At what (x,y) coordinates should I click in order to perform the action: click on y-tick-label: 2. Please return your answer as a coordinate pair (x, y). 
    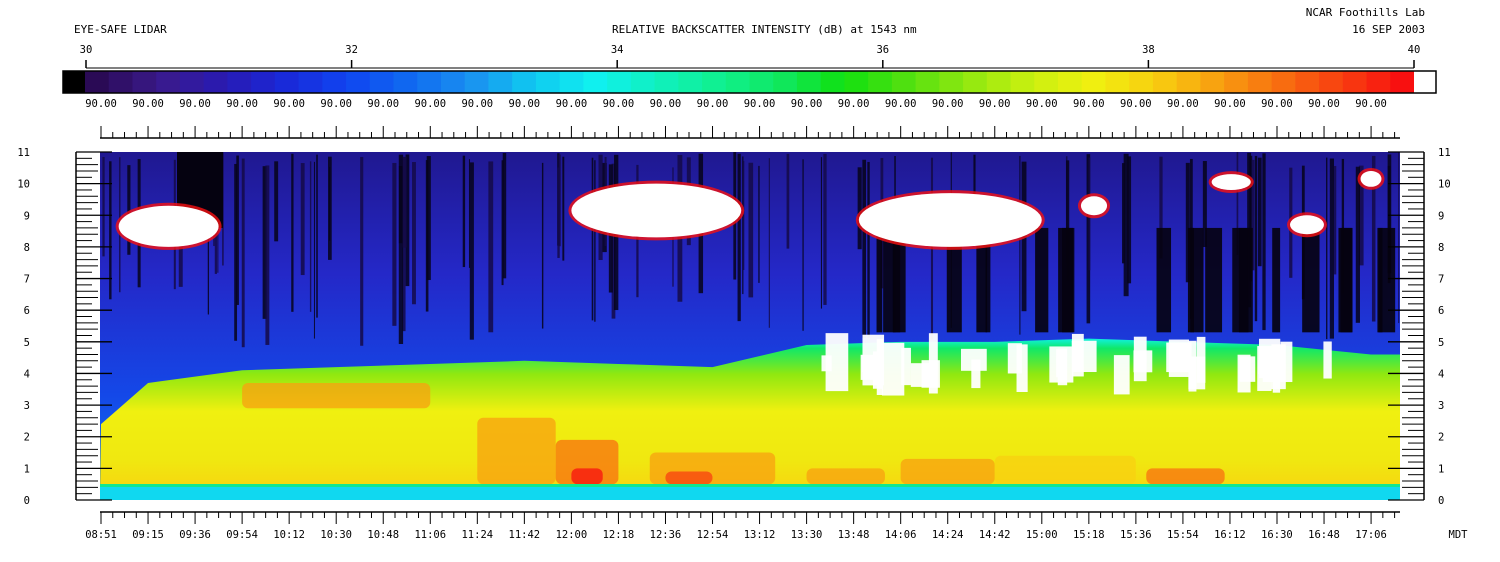
    Looking at the image, I should click on (1441, 438).